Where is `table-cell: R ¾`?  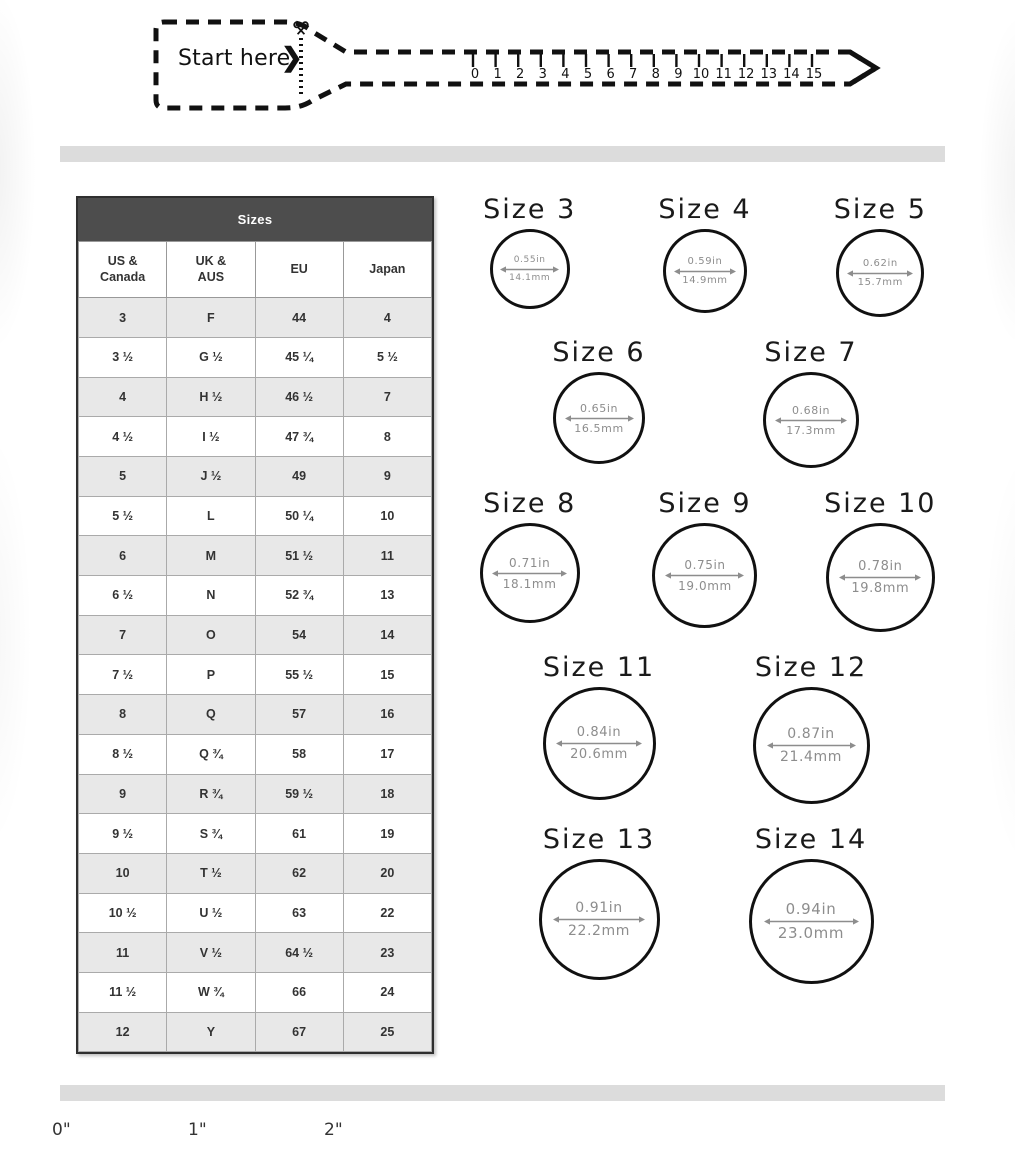
table-cell: R ¾ is located at coordinates (211, 794).